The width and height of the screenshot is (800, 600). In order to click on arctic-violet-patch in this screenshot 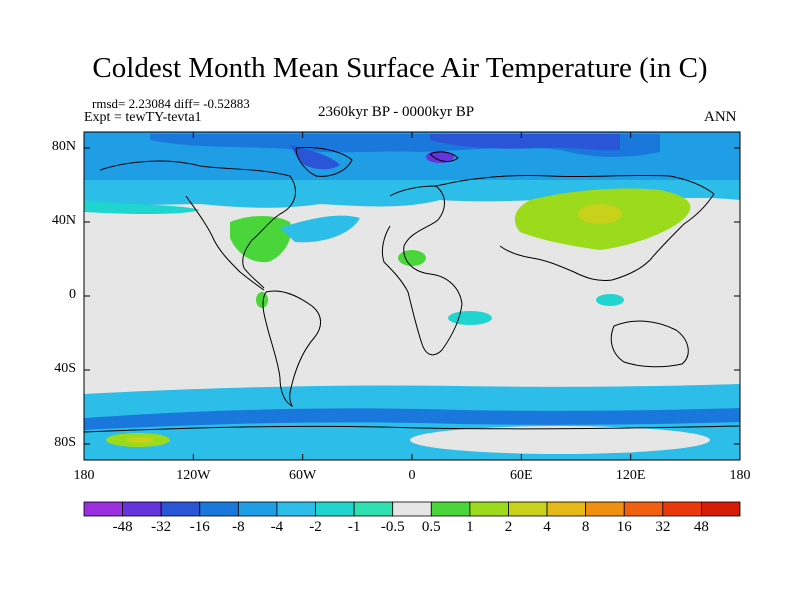, I will do `click(440, 157)`.